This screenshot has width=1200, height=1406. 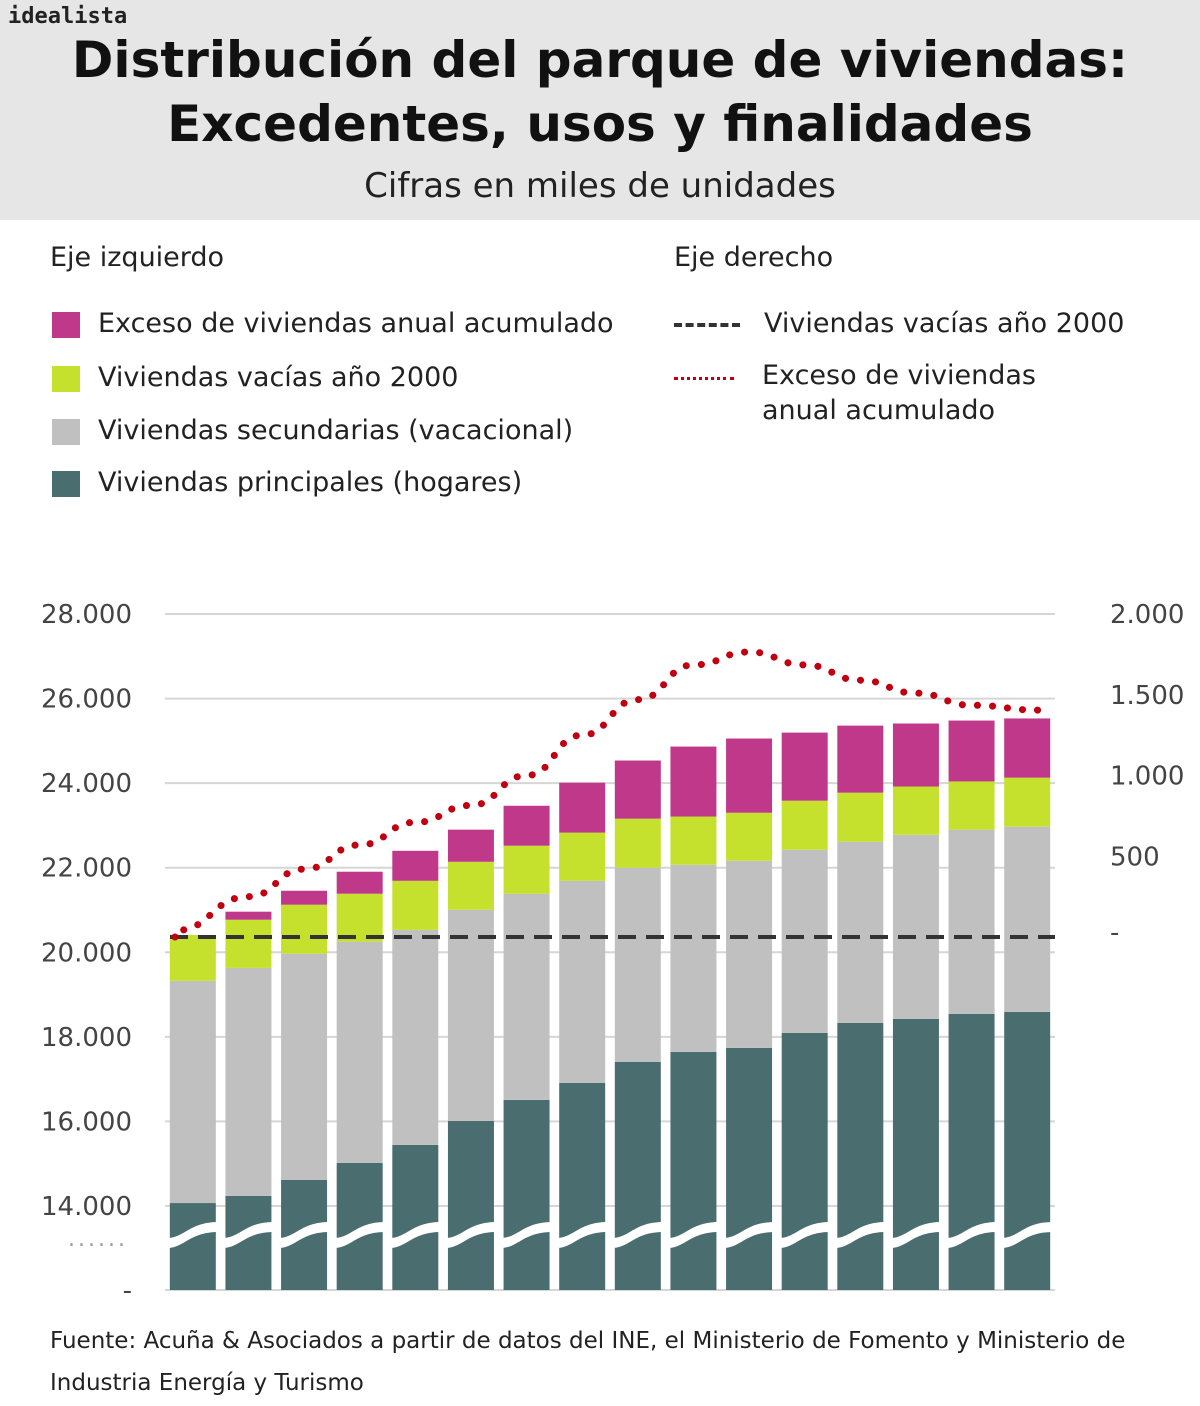 I want to click on legend-item-dashed: Viviendas vacías año 2000, so click(x=899, y=323).